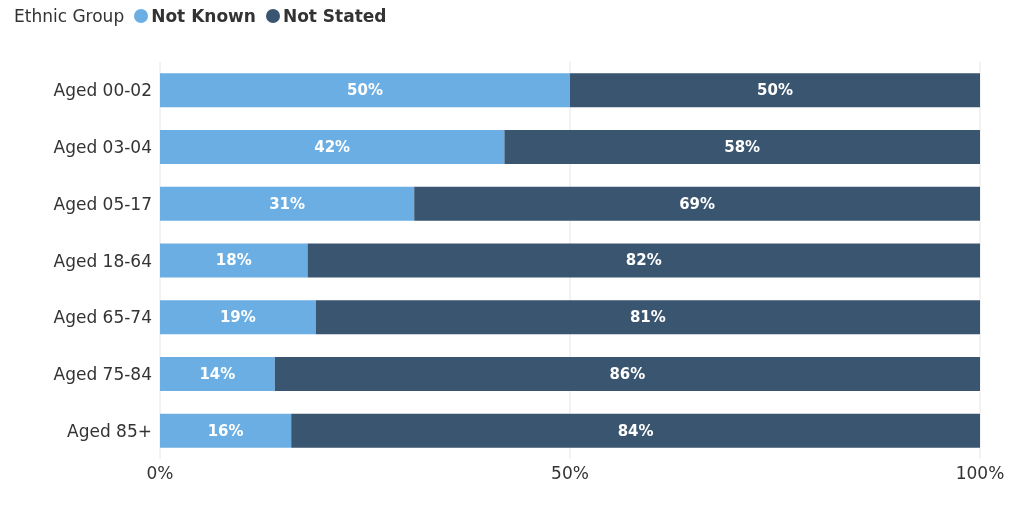 This screenshot has width=1032, height=507. Describe the element at coordinates (69, 16) in the screenshot. I see `legend-title: Ethnic Group` at that location.